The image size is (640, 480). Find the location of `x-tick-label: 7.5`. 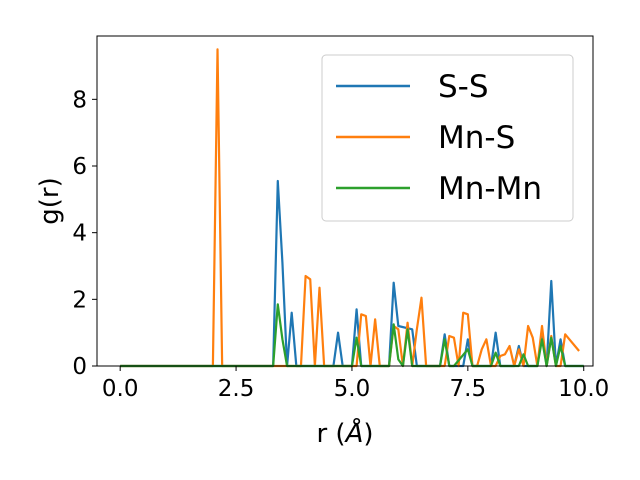

x-tick-label: 7.5 is located at coordinates (468, 389).